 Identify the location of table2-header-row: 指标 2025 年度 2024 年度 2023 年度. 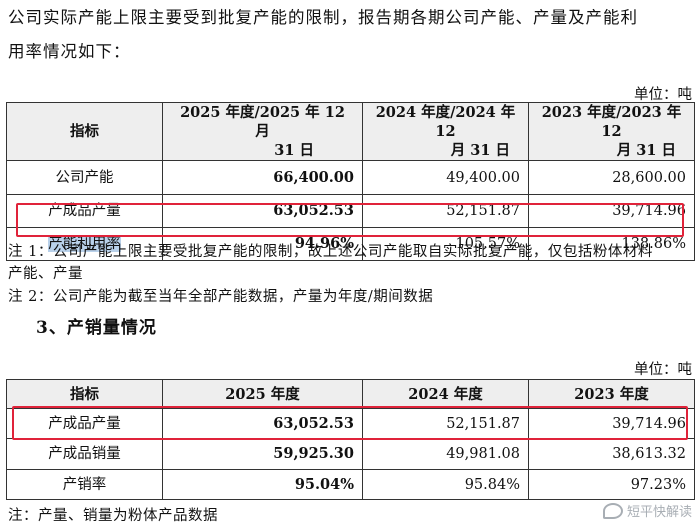
(350, 394).